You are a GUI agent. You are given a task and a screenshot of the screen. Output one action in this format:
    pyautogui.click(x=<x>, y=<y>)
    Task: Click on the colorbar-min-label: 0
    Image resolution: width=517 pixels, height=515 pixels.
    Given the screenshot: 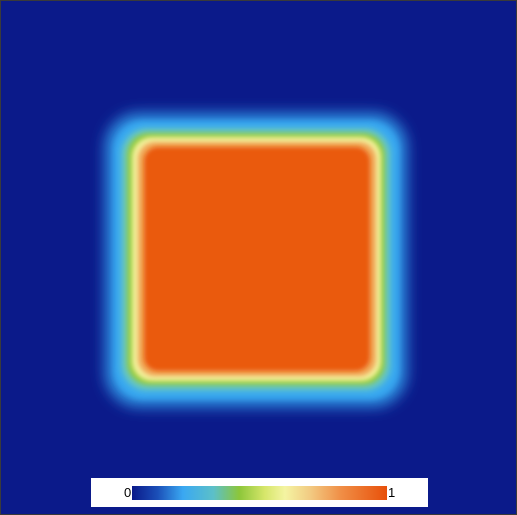 What is the action you would take?
    pyautogui.click(x=128, y=492)
    